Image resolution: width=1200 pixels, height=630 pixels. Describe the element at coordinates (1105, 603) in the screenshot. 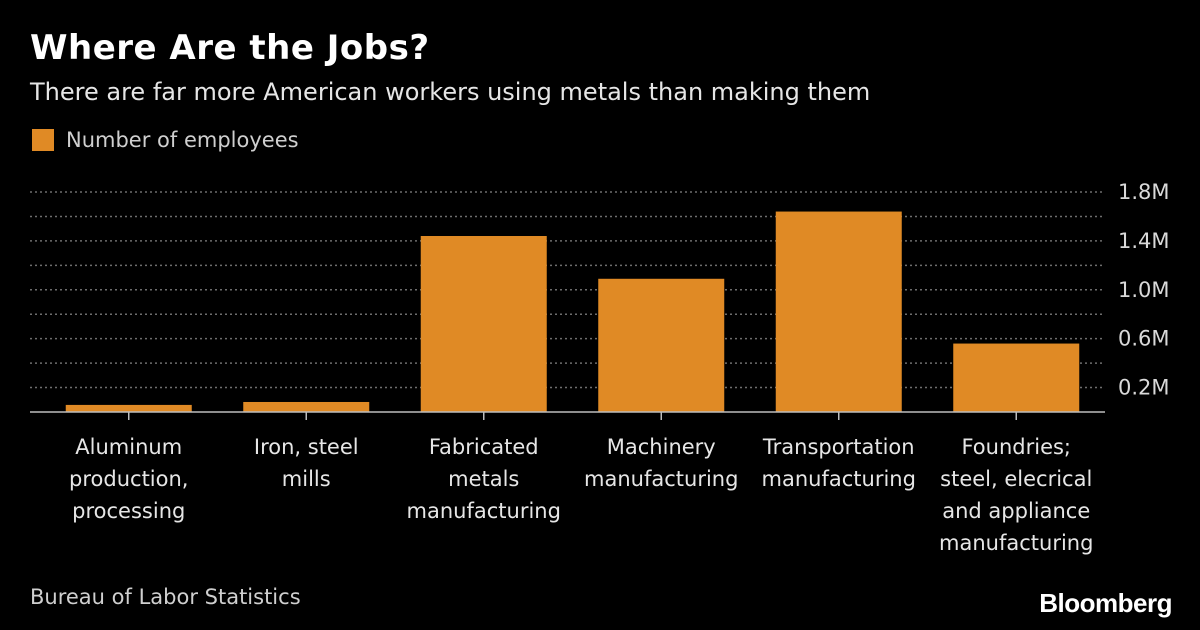

I see `bloomberg-logo: Bloomberg` at that location.